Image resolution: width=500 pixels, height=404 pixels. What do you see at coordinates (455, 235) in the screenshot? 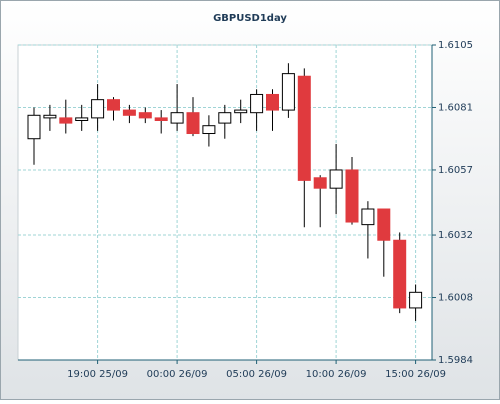
I see `y-tick-label: 1.6032` at bounding box center [455, 235].